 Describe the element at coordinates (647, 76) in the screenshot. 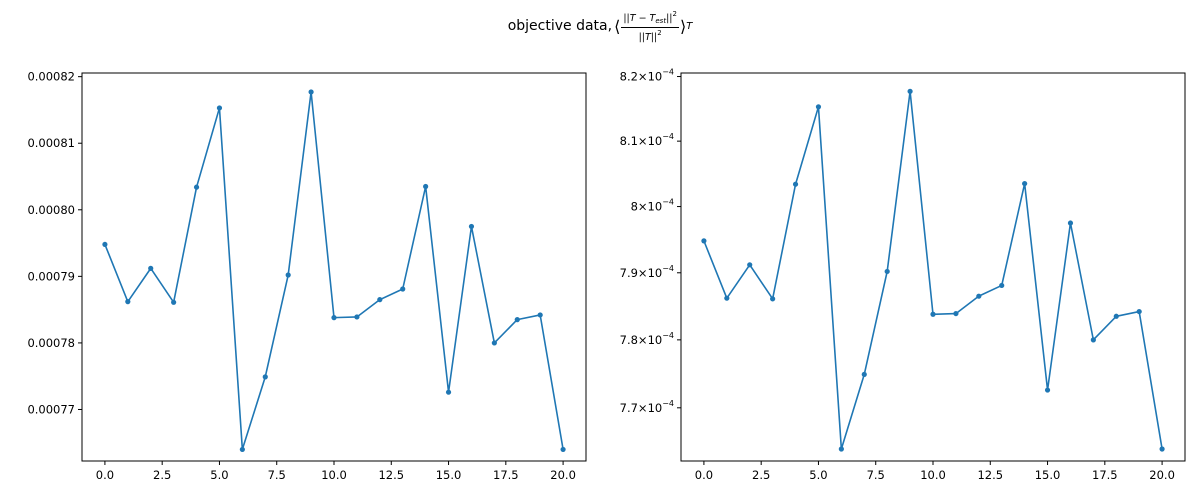

I see `y-tick-label: 8.2×10⁻⁴` at that location.